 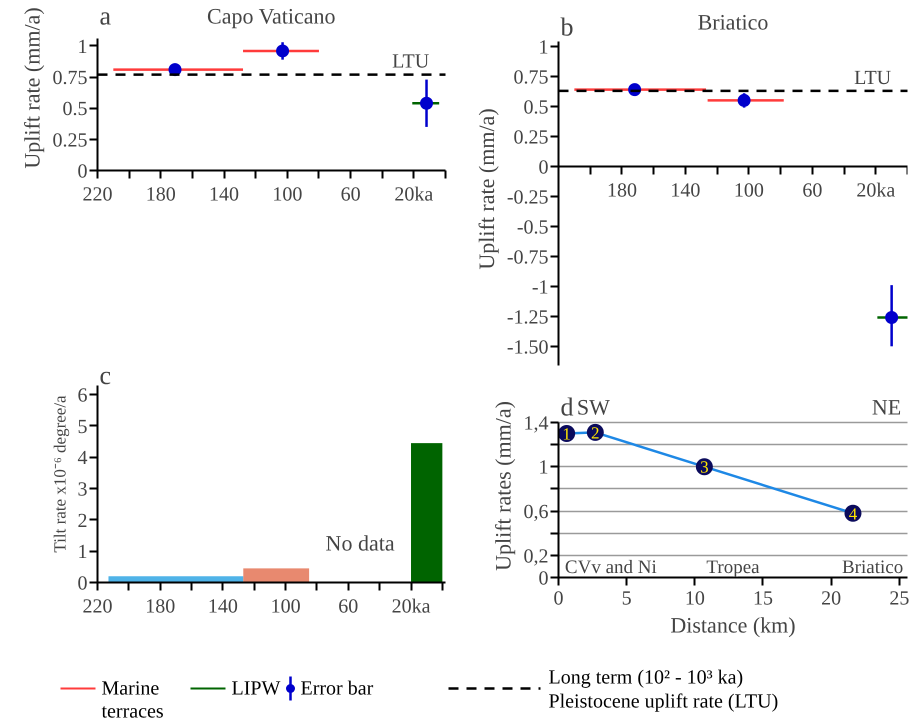 What do you see at coordinates (527, 257) in the screenshot?
I see `y-tick-label: -0.75` at bounding box center [527, 257].